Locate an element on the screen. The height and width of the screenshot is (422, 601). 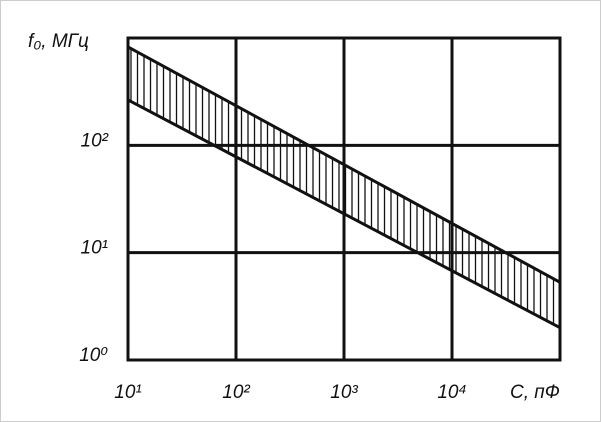
x-tick-label: 10⁴ is located at coordinates (451, 392).